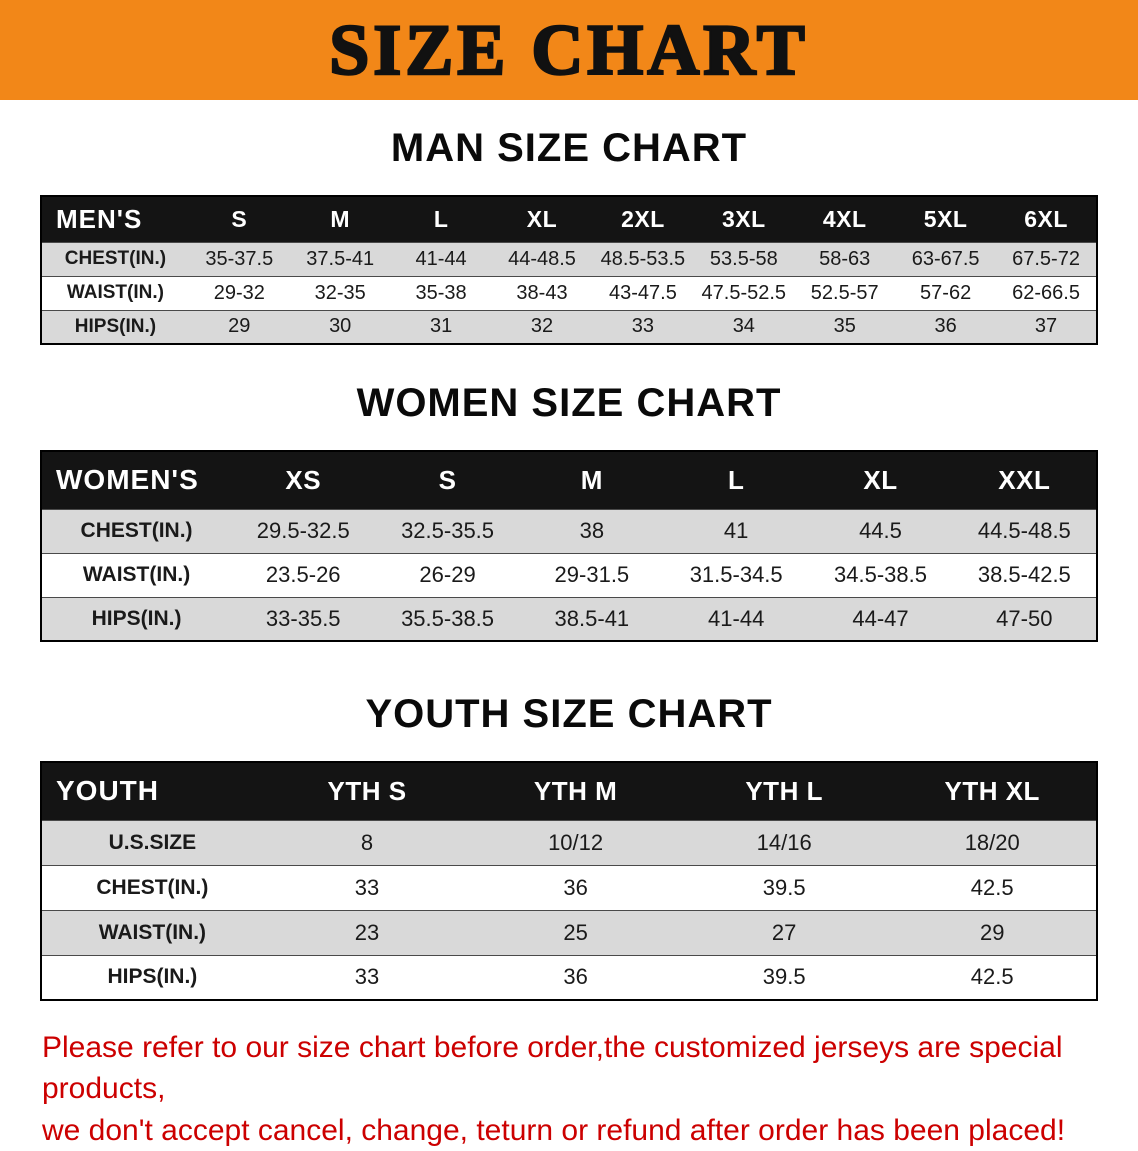 The height and width of the screenshot is (1151, 1138). What do you see at coordinates (575, 932) in the screenshot?
I see `value-cell: 25` at bounding box center [575, 932].